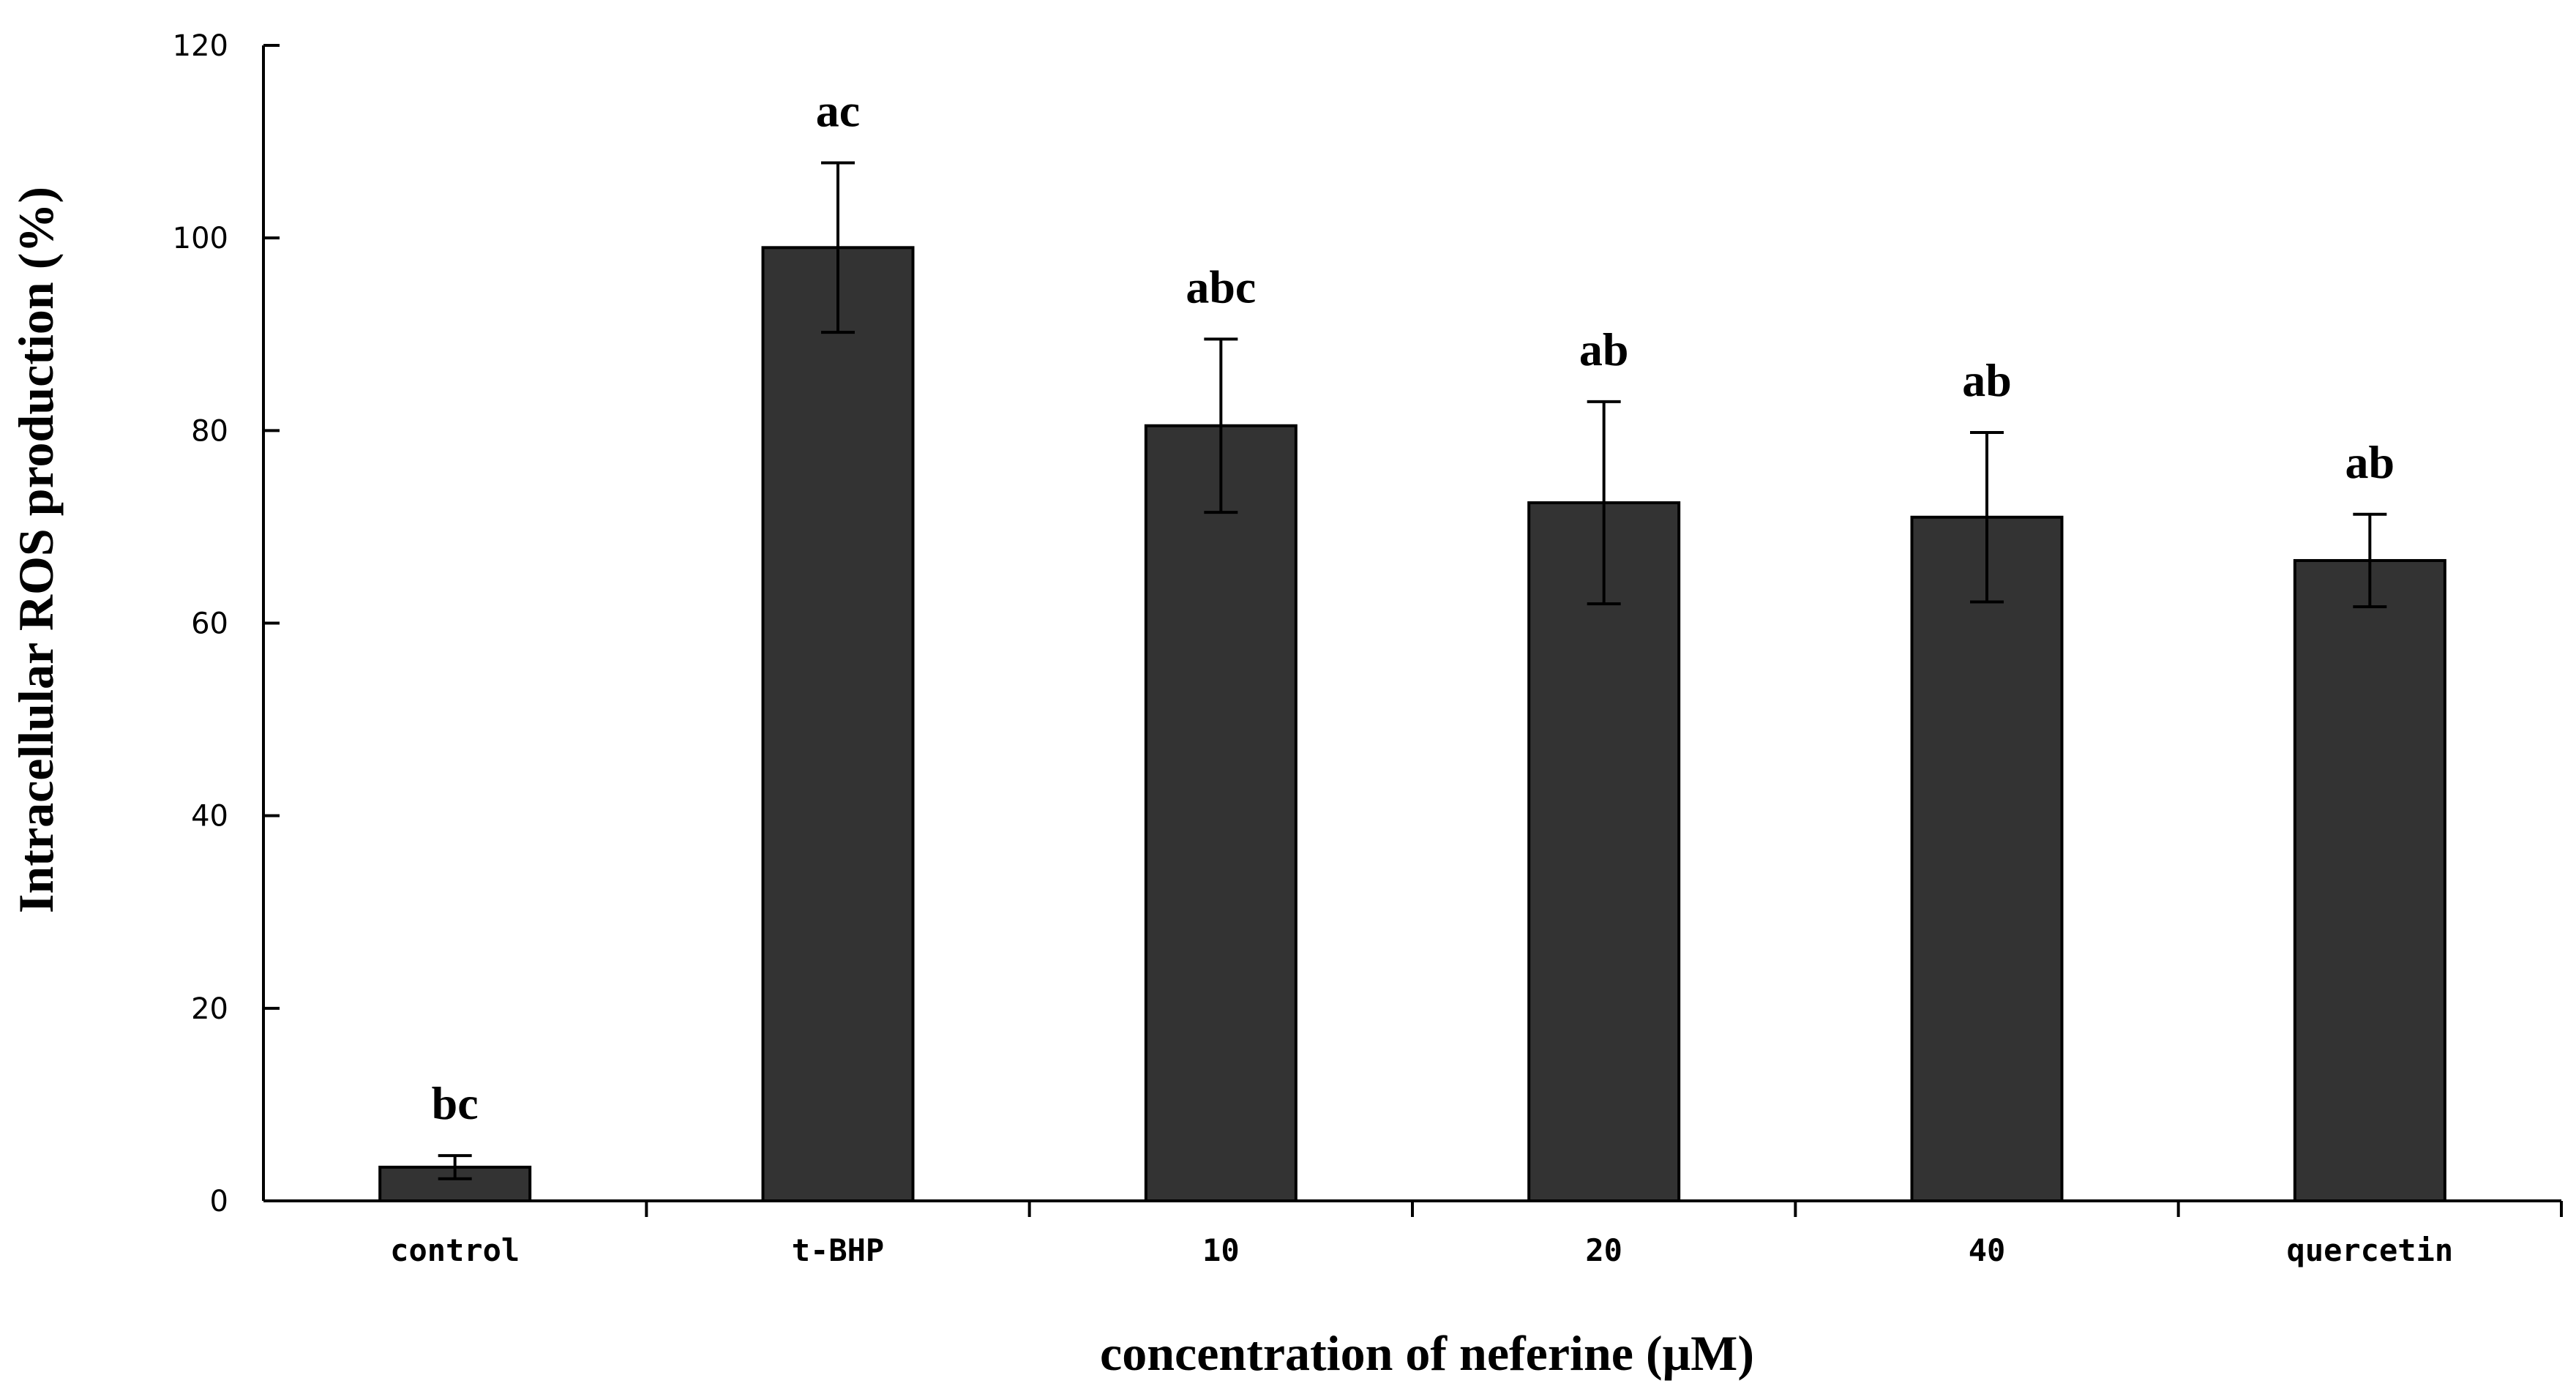 The width and height of the screenshot is (2576, 1397). What do you see at coordinates (1987, 1250) in the screenshot?
I see `x-tick-label: 40` at bounding box center [1987, 1250].